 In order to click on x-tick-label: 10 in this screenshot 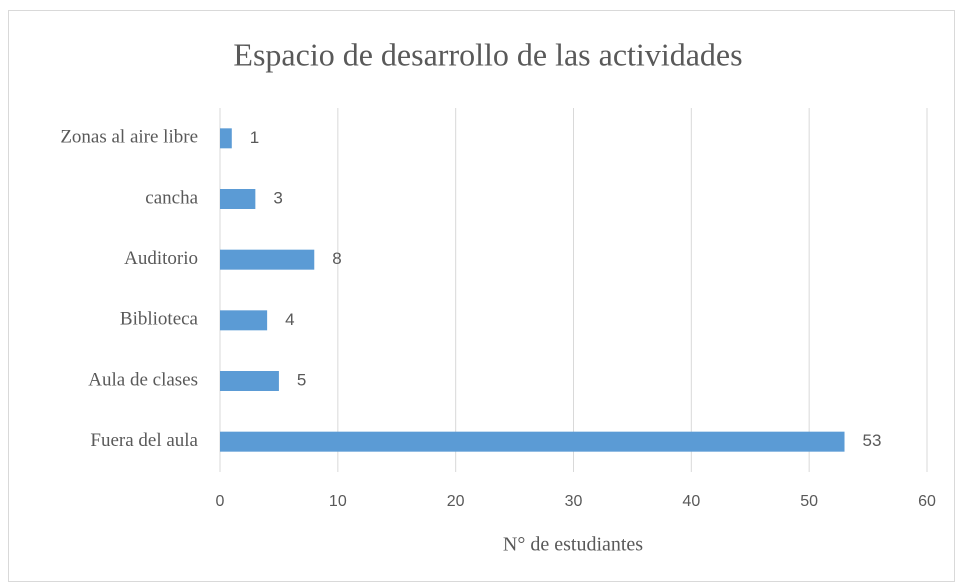, I will do `click(338, 501)`.